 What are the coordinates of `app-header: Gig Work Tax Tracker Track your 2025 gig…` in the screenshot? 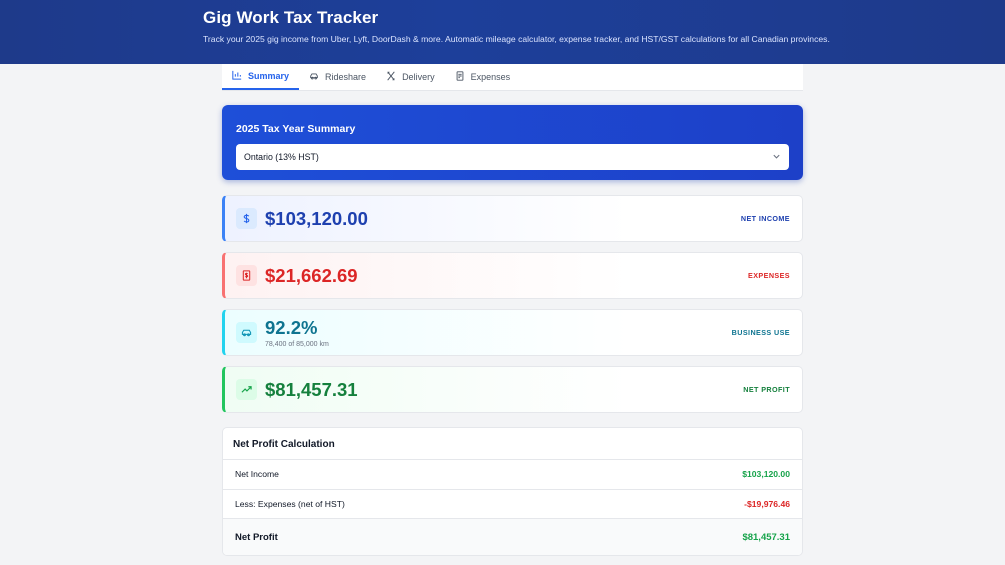 It's located at (502, 32).